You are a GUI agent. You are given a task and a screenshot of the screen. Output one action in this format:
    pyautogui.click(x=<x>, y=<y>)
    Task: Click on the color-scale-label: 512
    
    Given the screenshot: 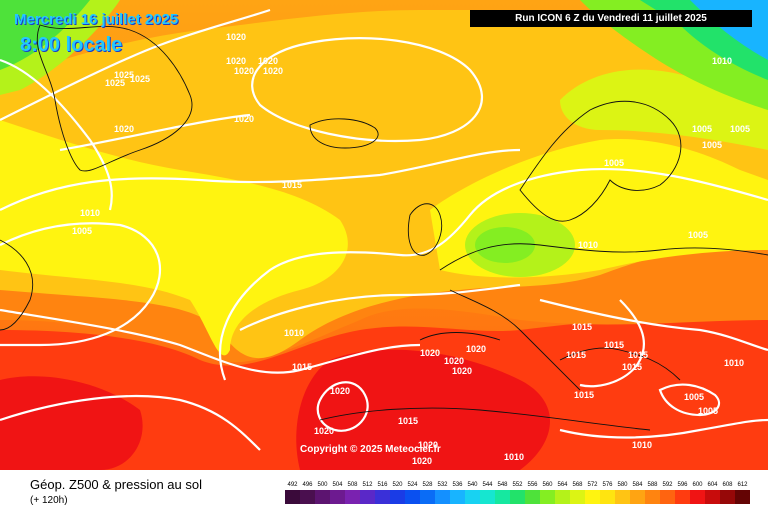 What is the action you would take?
    pyautogui.click(x=367, y=485)
    